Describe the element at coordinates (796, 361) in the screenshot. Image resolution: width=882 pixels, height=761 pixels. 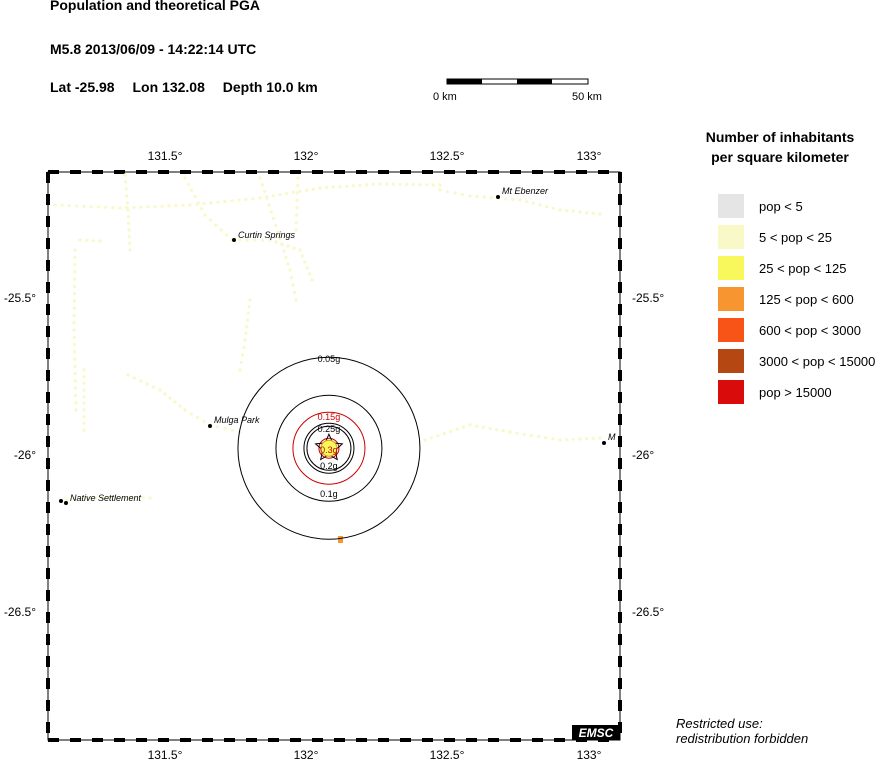
I see `legend-item: 3000 < pop < 15000` at that location.